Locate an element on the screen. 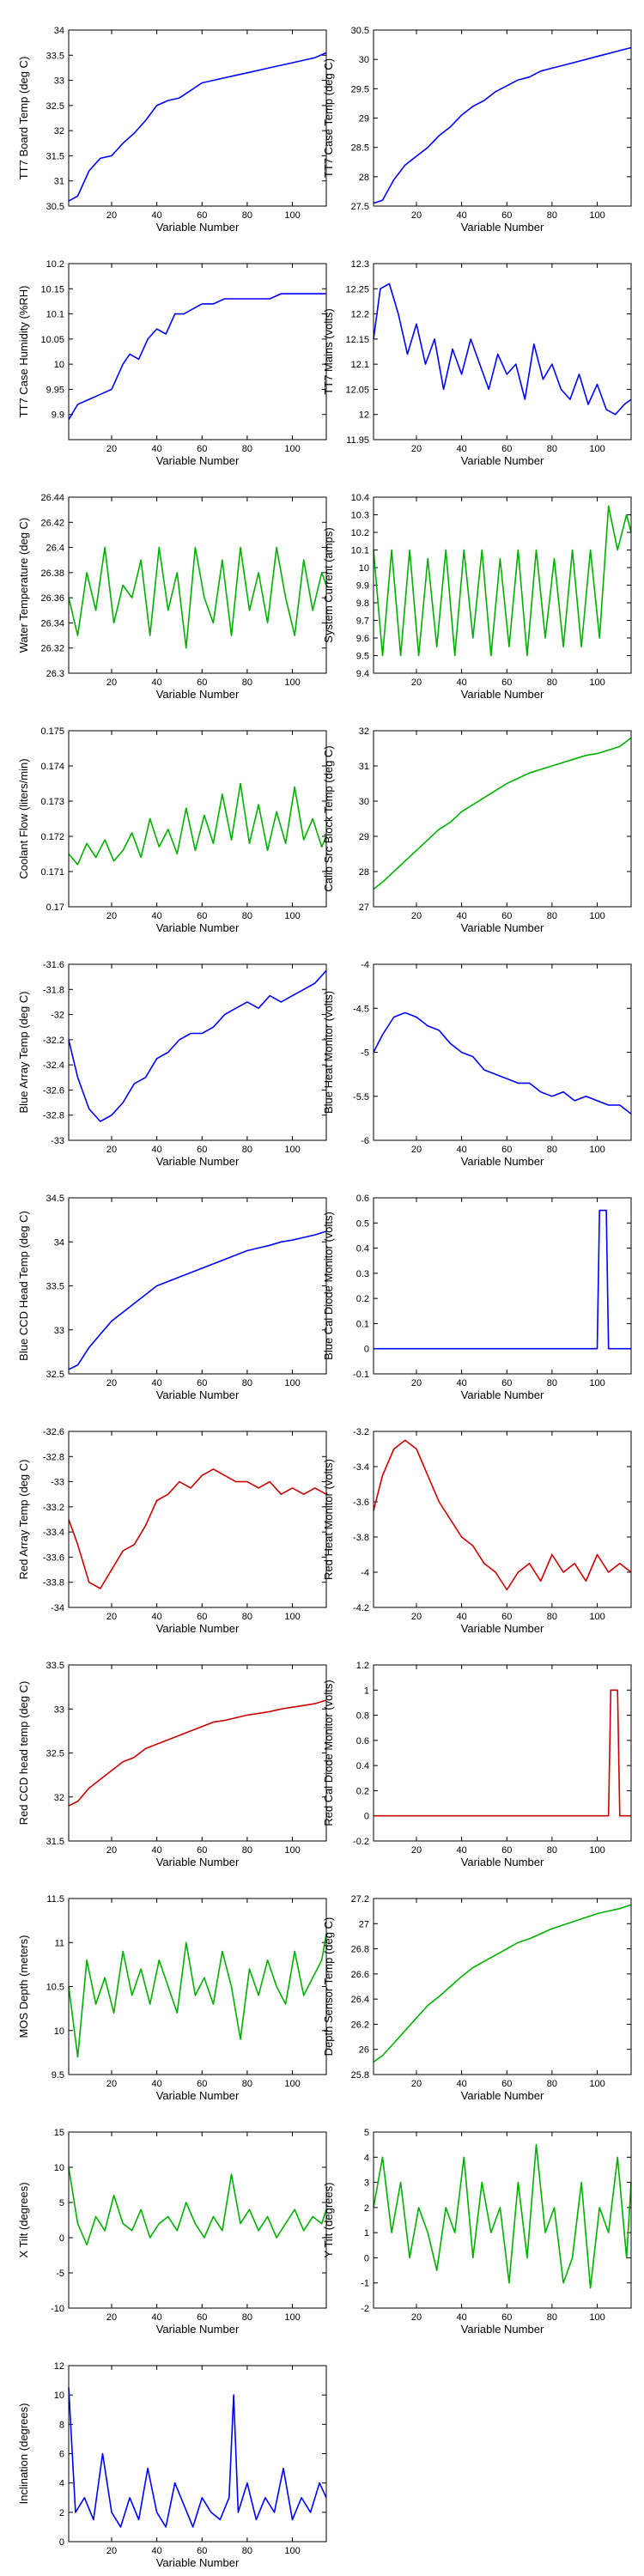 This screenshot has height=2576, width=644. y-tick-label: -32.2 is located at coordinates (53, 1041).